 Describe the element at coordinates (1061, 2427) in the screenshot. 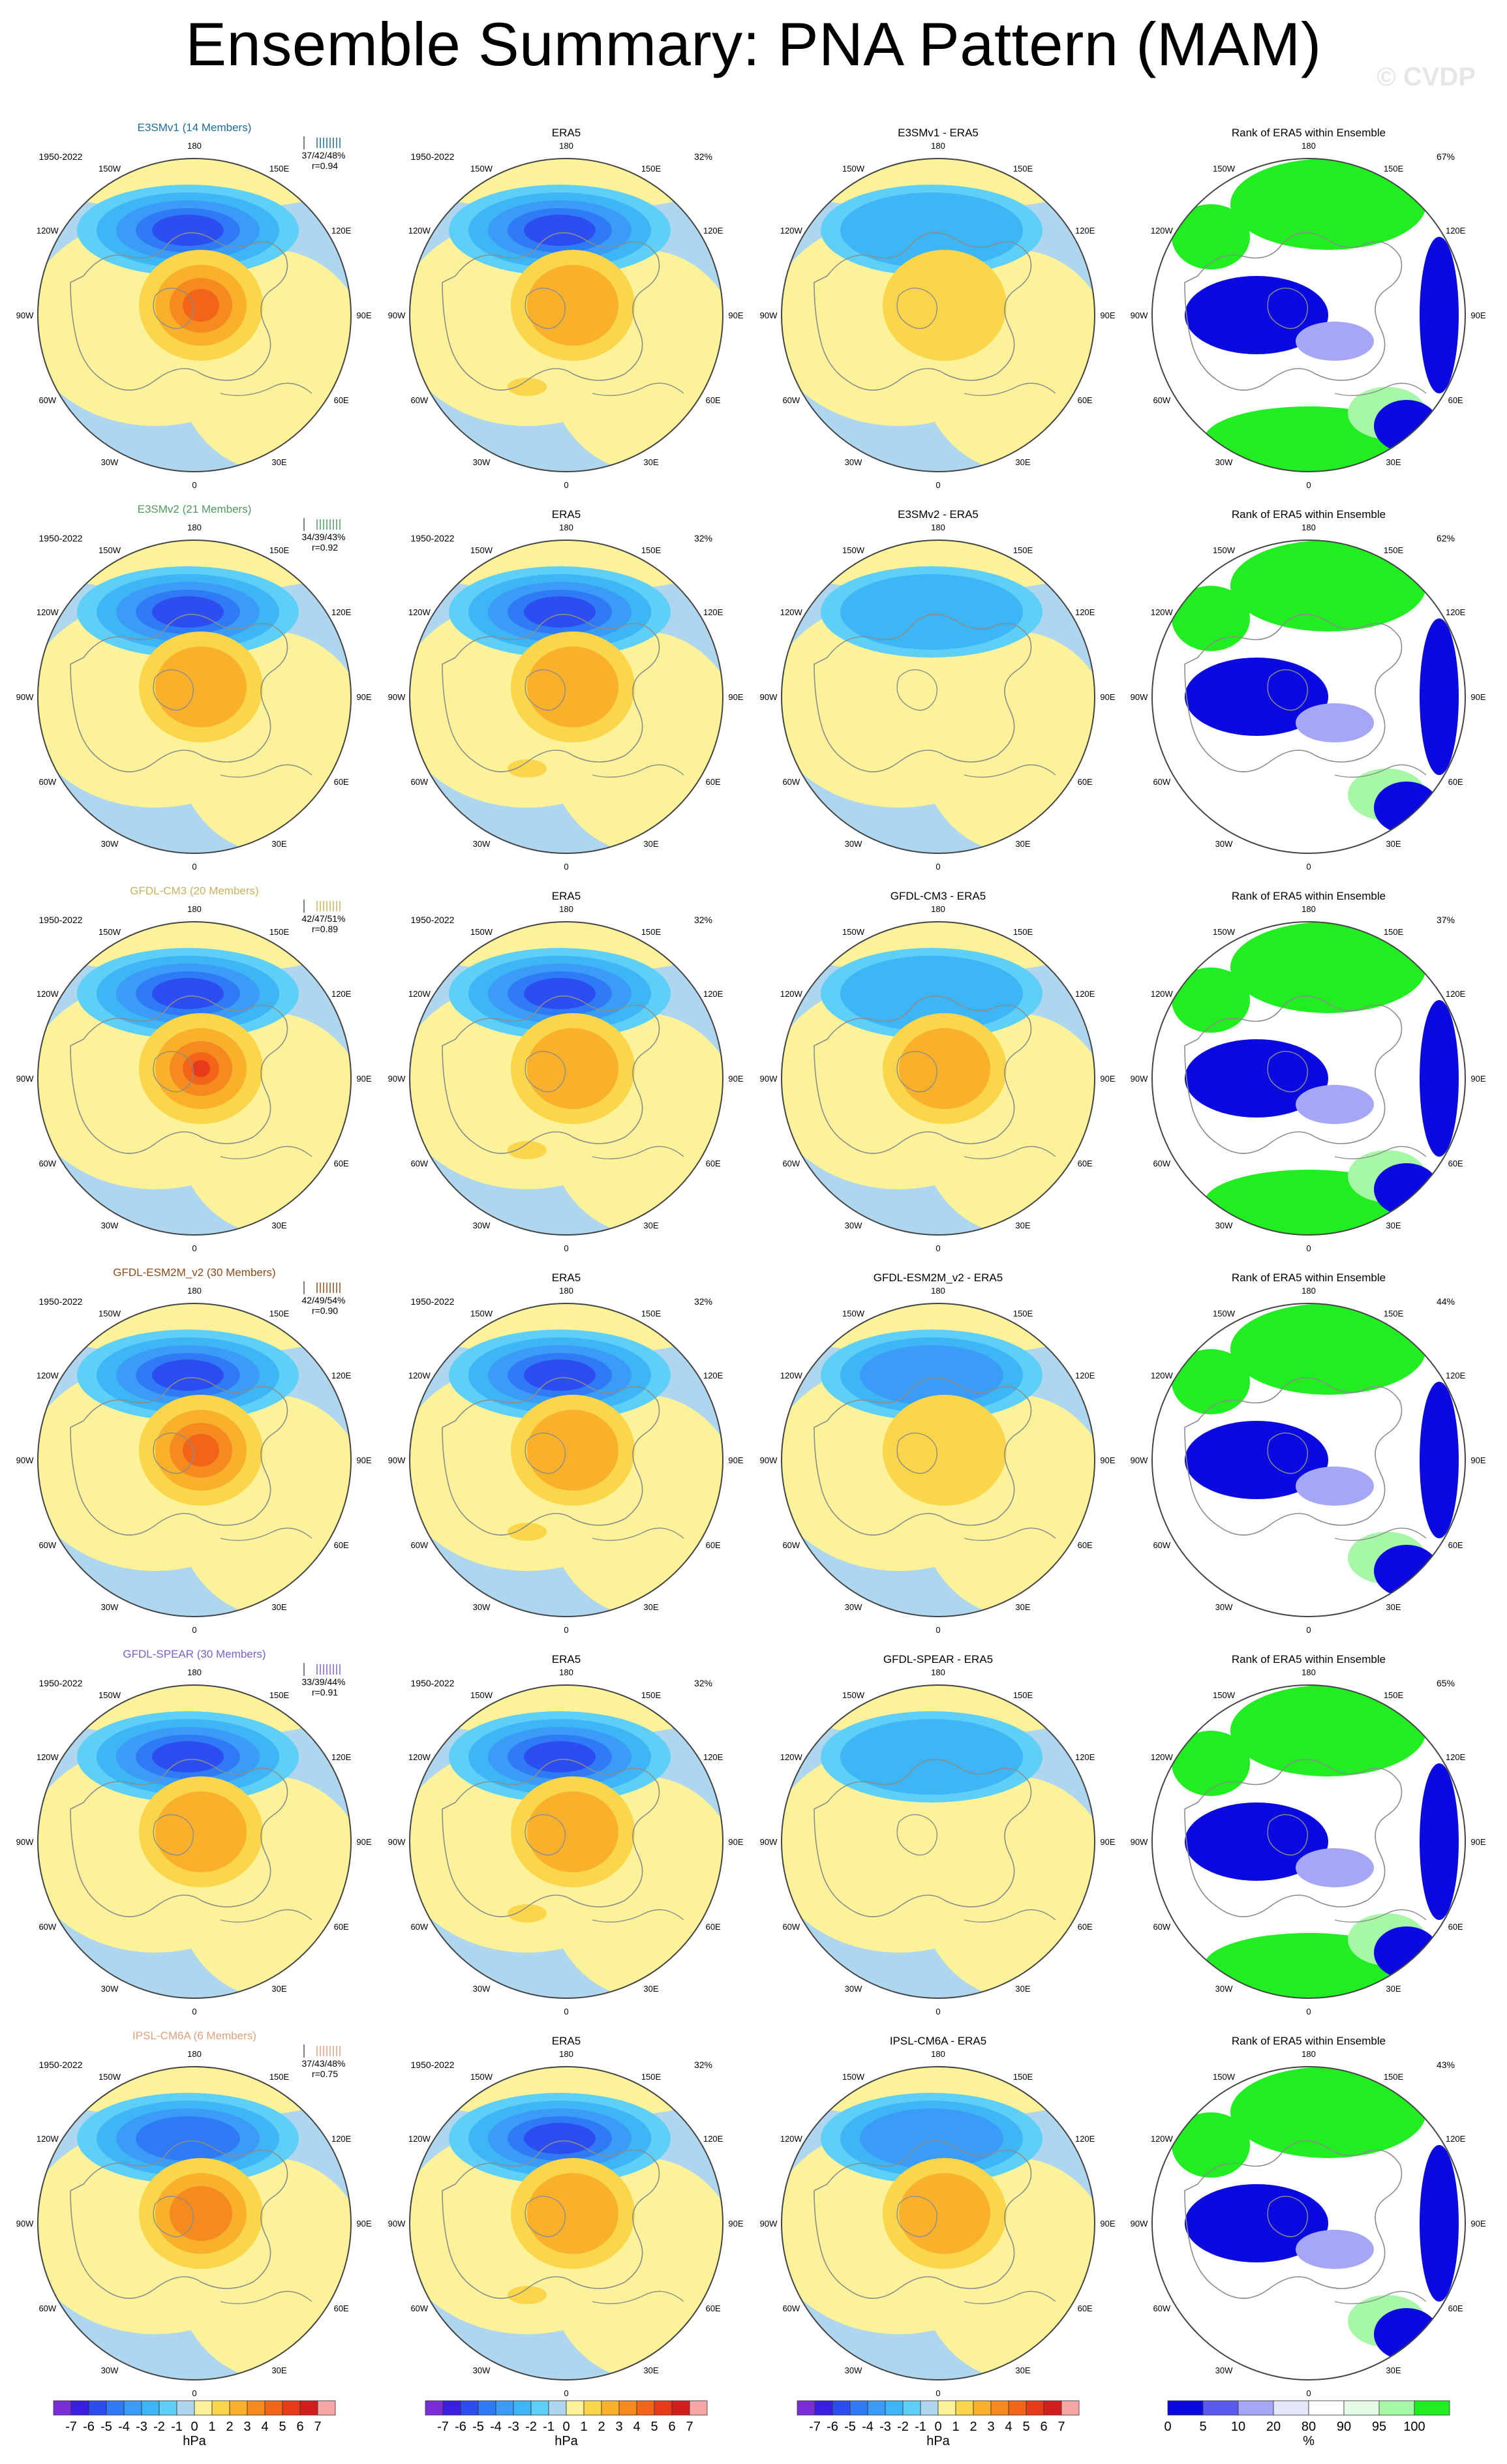

I see `colorbar-tick-label: 7` at that location.